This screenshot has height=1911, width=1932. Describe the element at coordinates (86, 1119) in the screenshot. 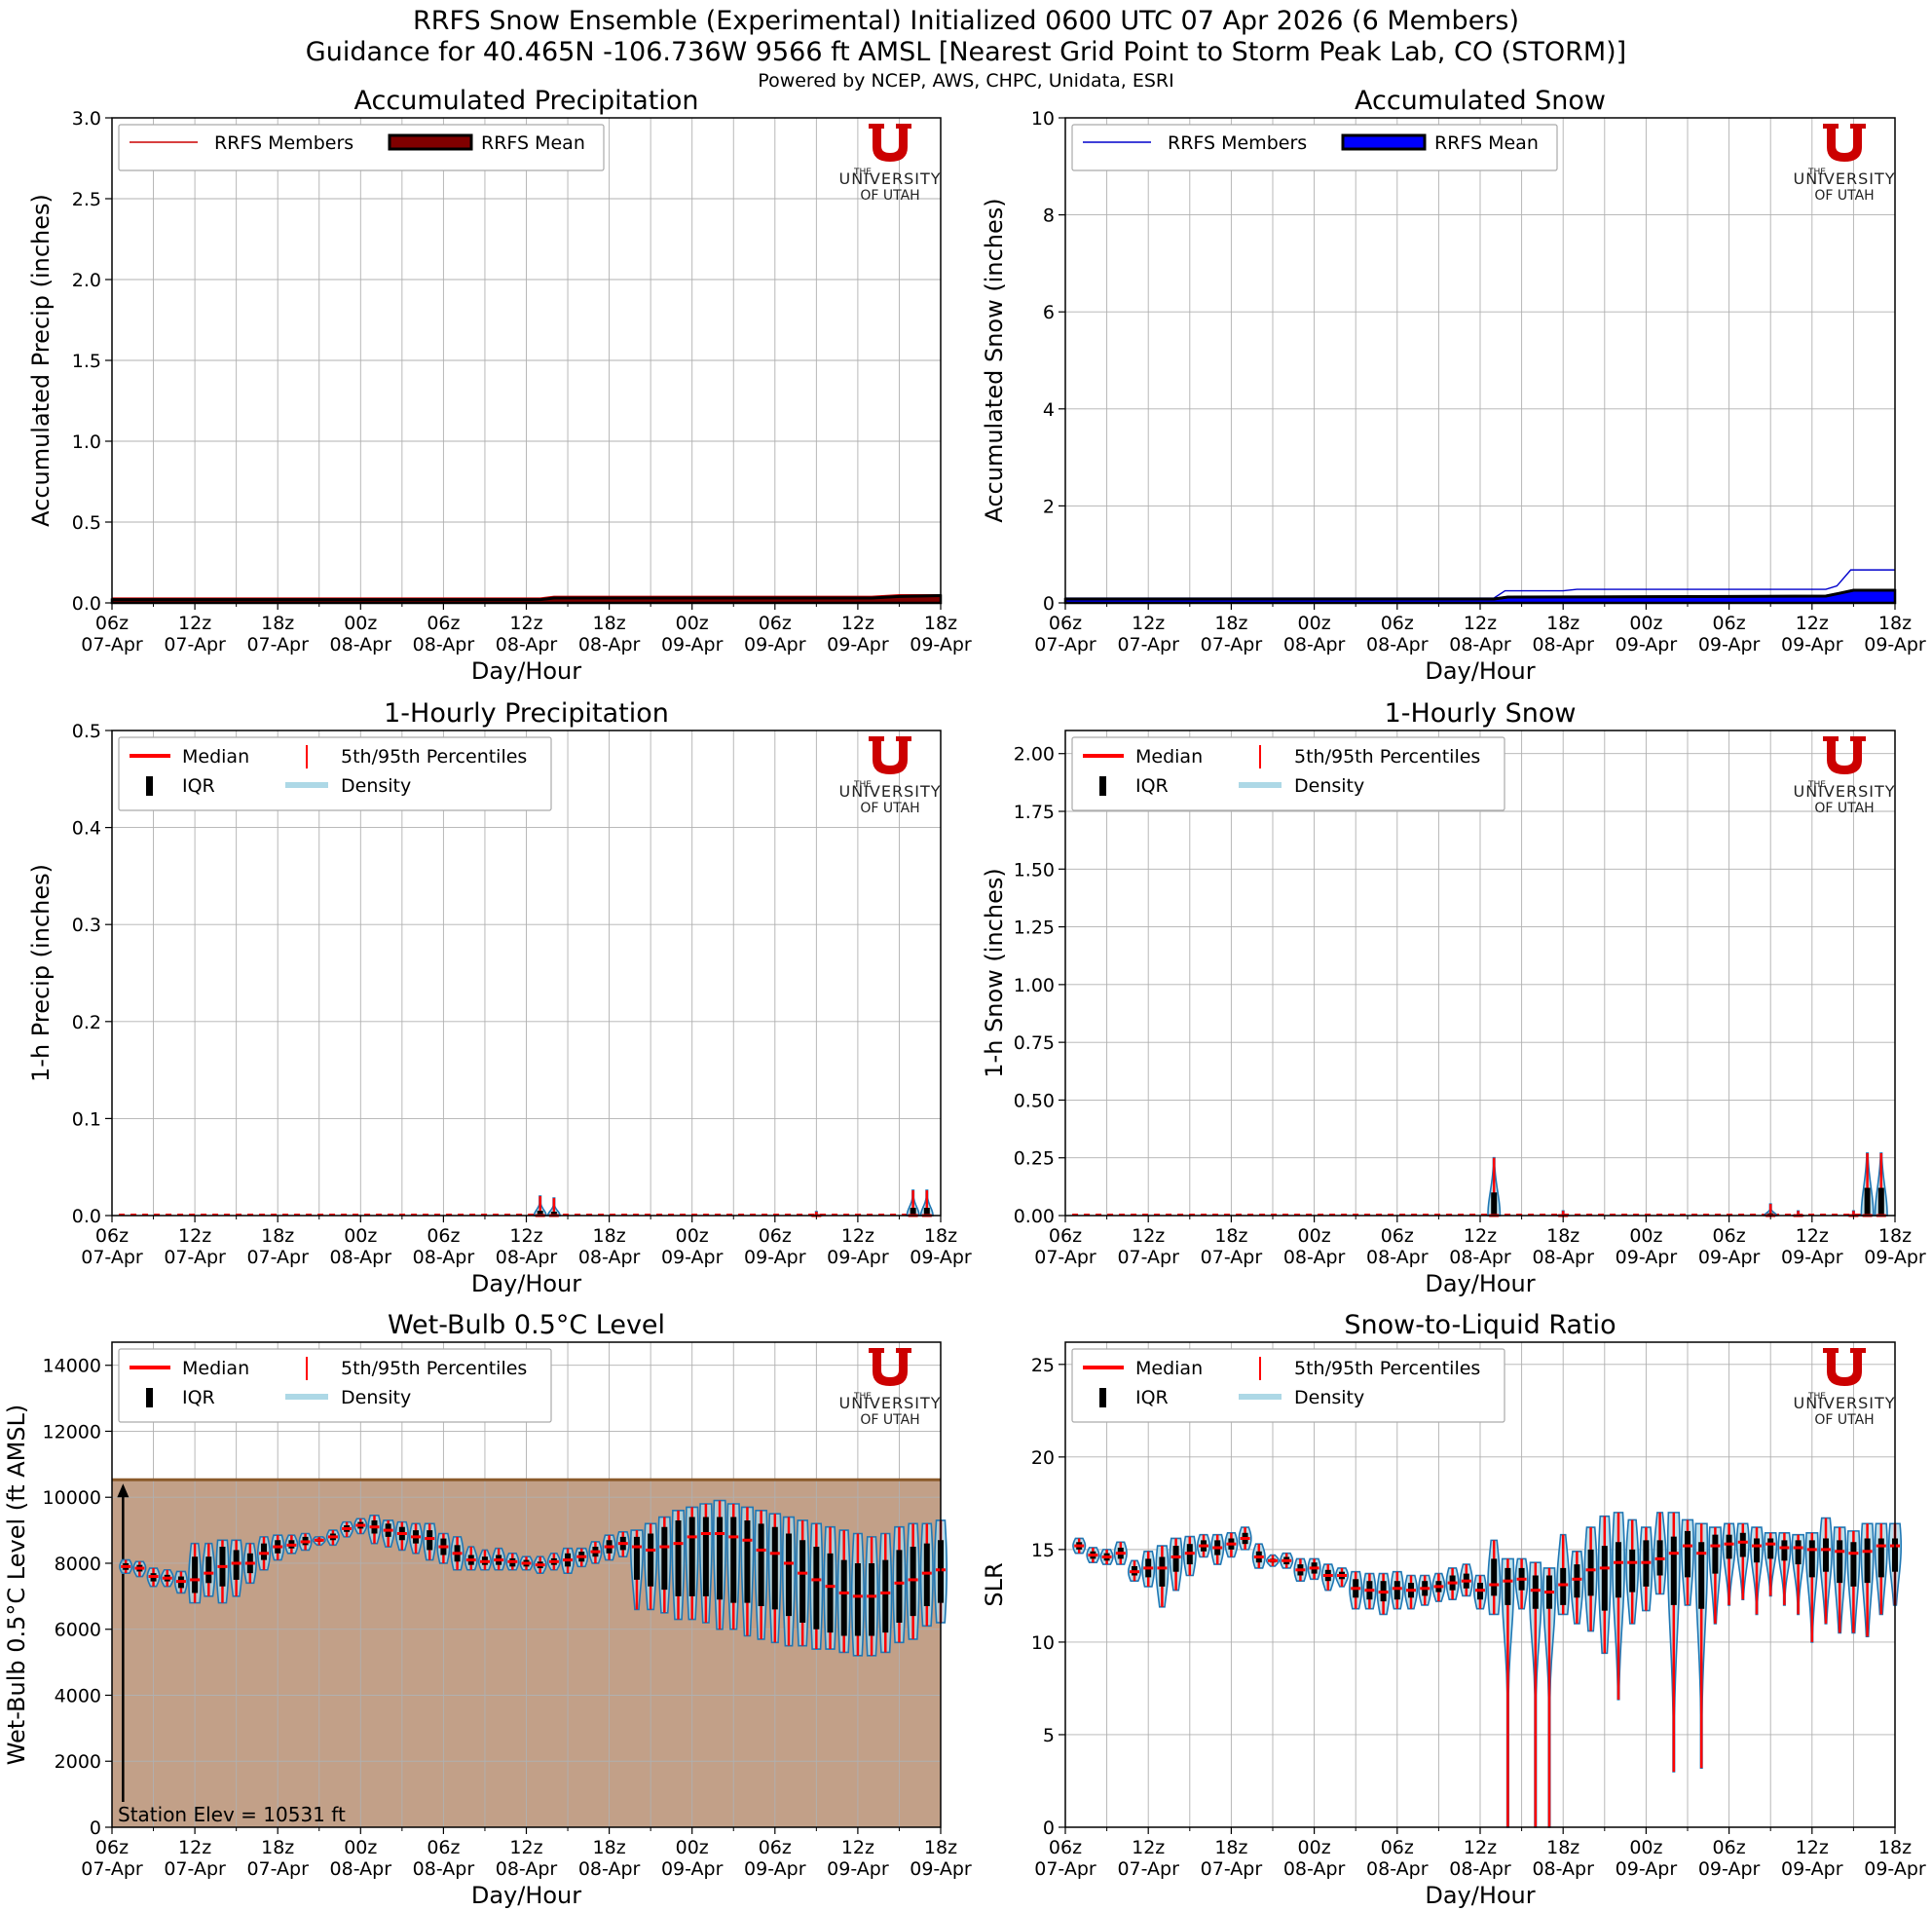

I see `y-tick-label: 0.1` at that location.